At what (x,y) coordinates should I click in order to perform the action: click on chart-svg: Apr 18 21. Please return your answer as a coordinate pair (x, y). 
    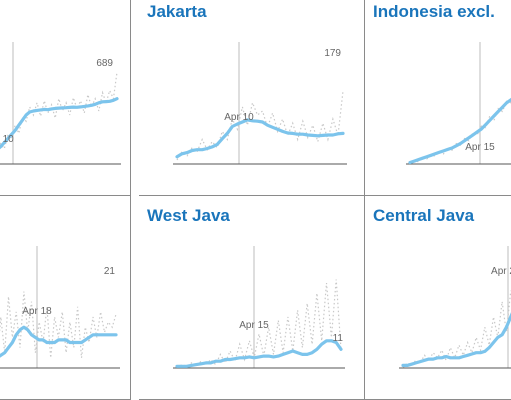
    Looking at the image, I should click on (60, 307).